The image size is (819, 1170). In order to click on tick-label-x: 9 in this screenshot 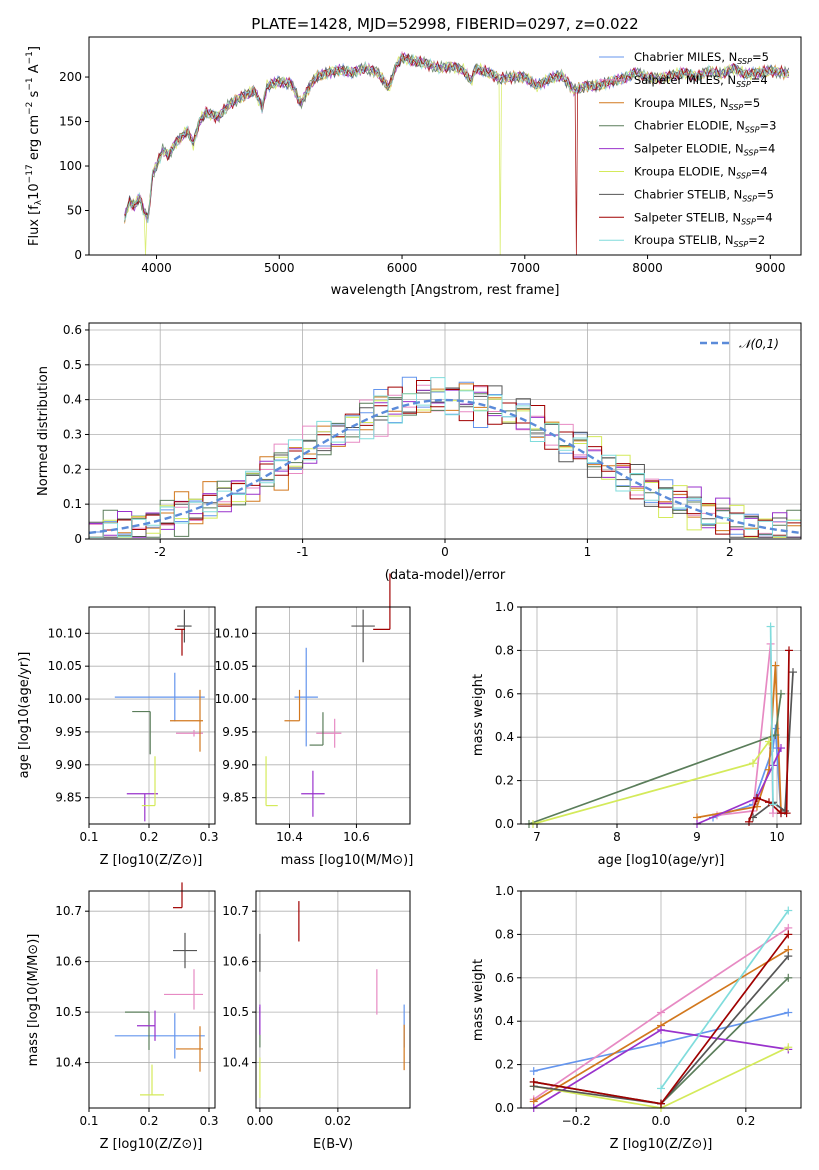, I will do `click(697, 837)`.